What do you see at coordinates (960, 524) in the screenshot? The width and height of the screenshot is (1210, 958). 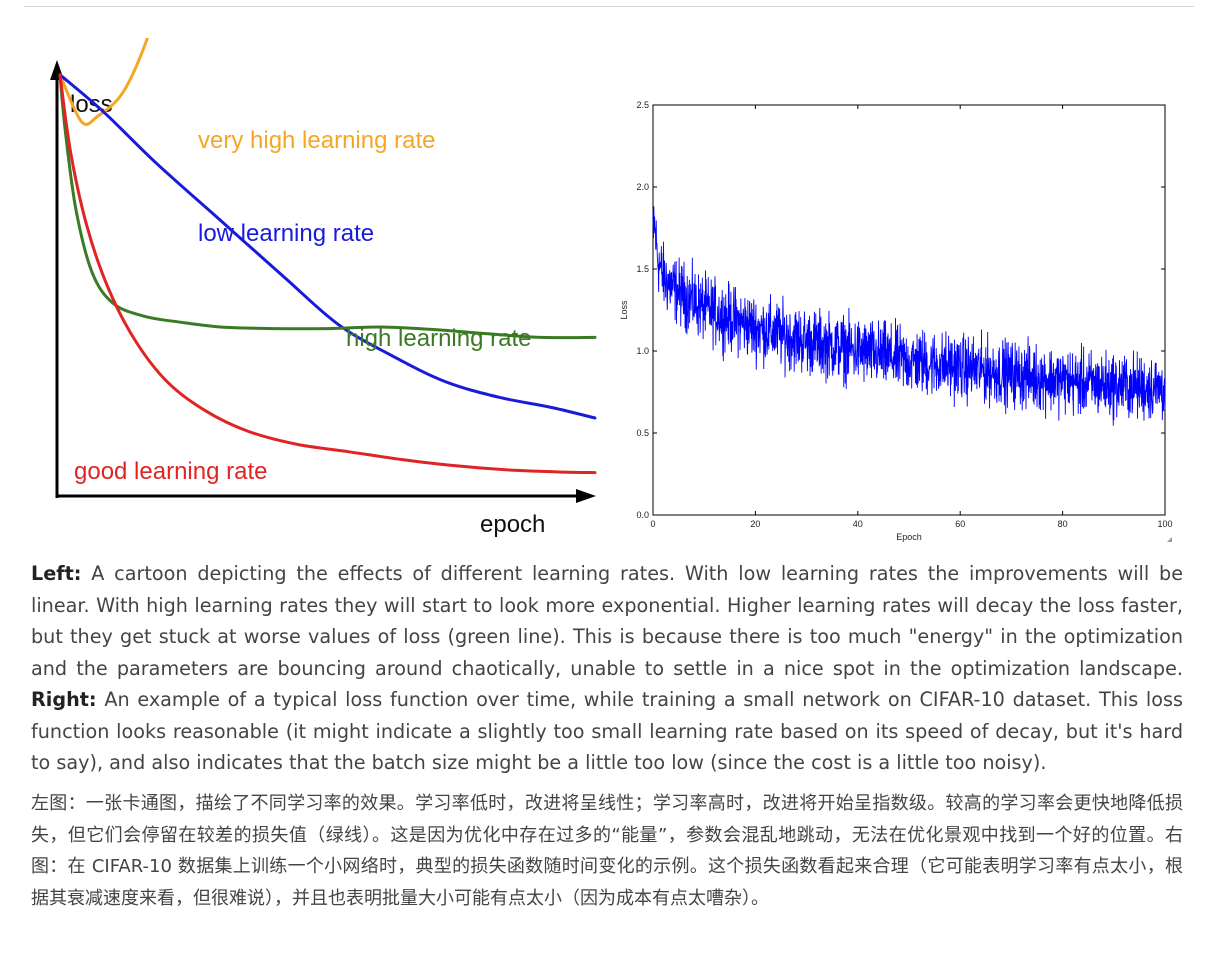 I see `x-tick-label: 60` at bounding box center [960, 524].